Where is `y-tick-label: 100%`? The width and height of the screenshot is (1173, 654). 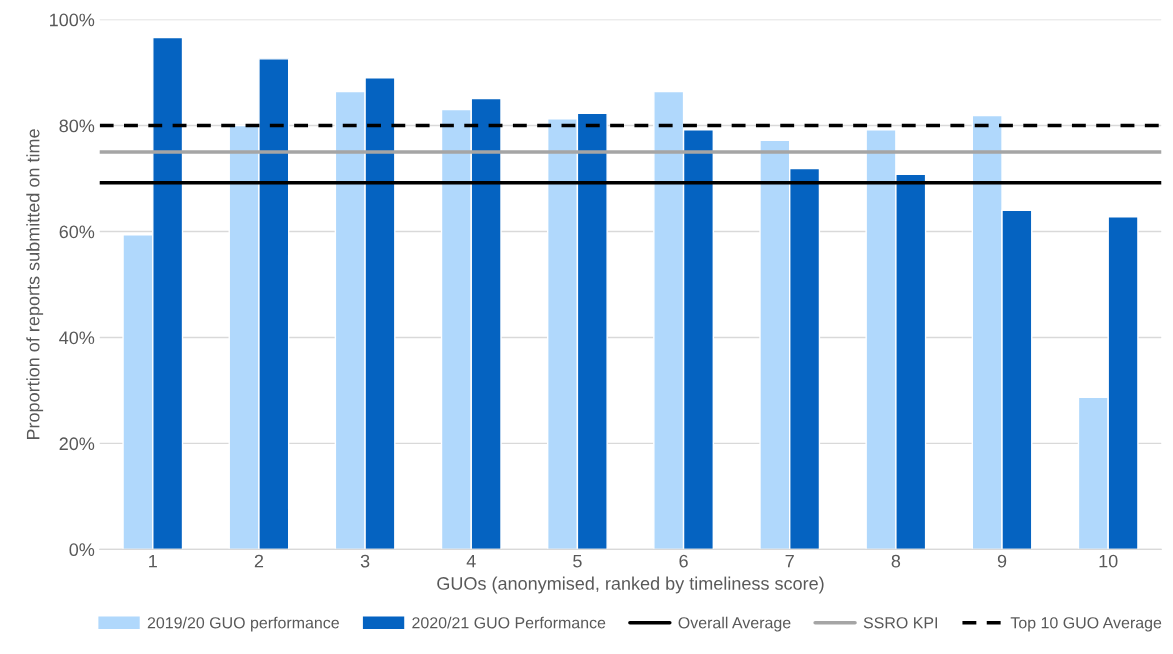 y-tick-label: 100% is located at coordinates (72, 20).